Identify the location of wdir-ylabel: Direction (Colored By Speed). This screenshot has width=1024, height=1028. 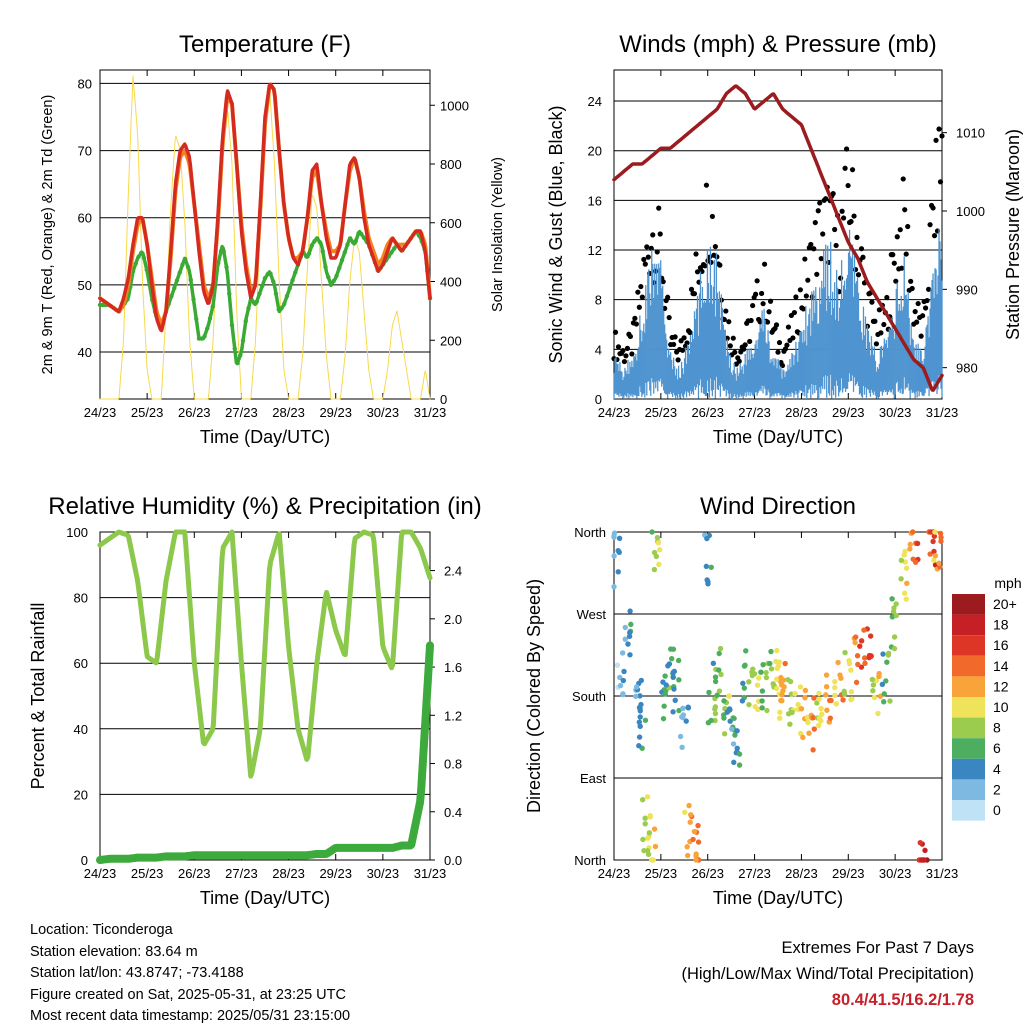
(534, 696).